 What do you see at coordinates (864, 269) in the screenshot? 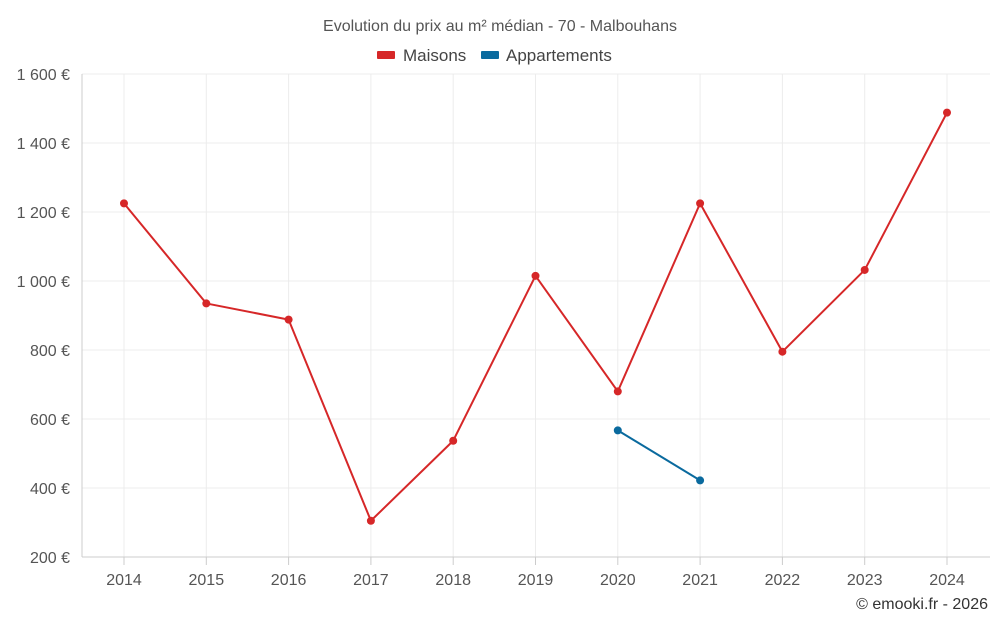
I see `data-point-maisons-2023` at bounding box center [864, 269].